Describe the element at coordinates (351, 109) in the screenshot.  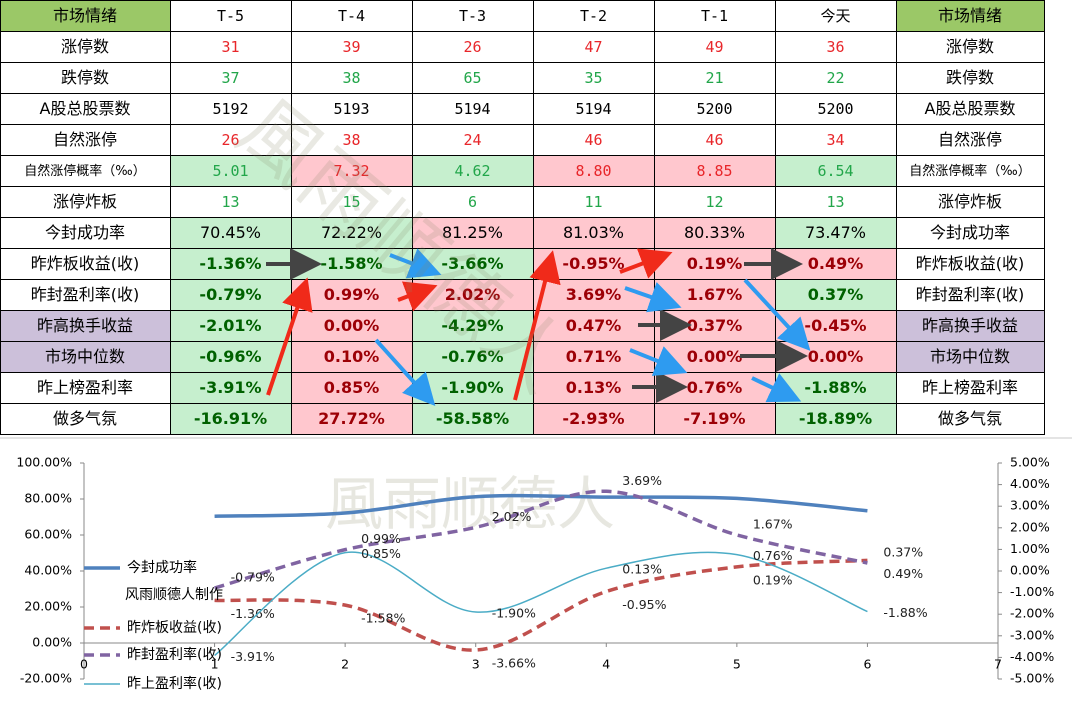
I see `cell-value: 5193` at that location.